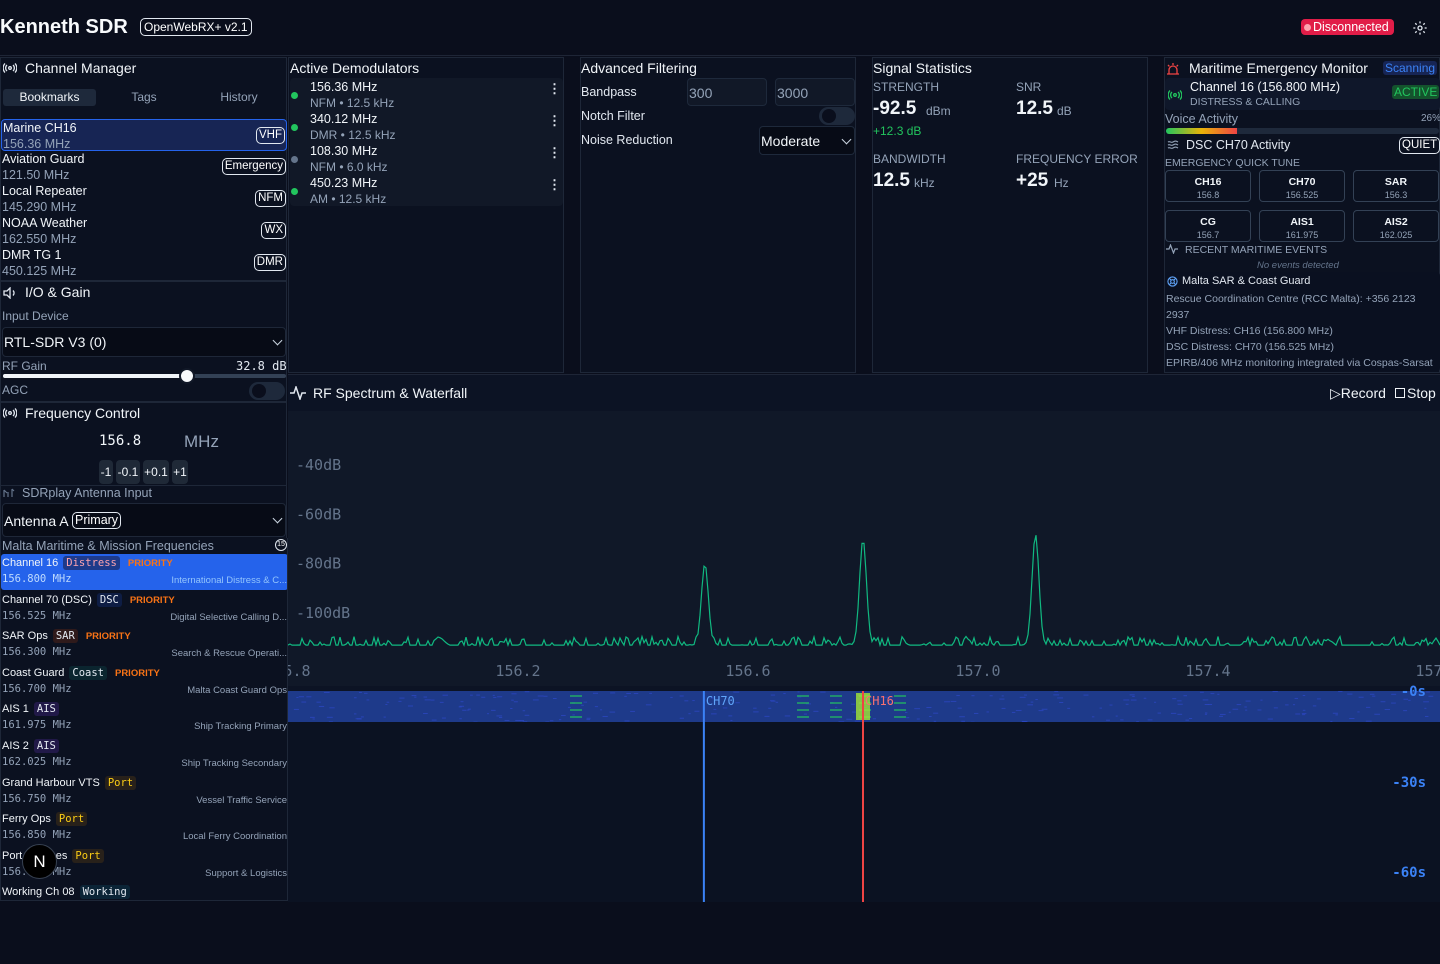 This screenshot has height=964, width=1440. What do you see at coordinates (267, 391) in the screenshot?
I see `agc-toggle` at bounding box center [267, 391].